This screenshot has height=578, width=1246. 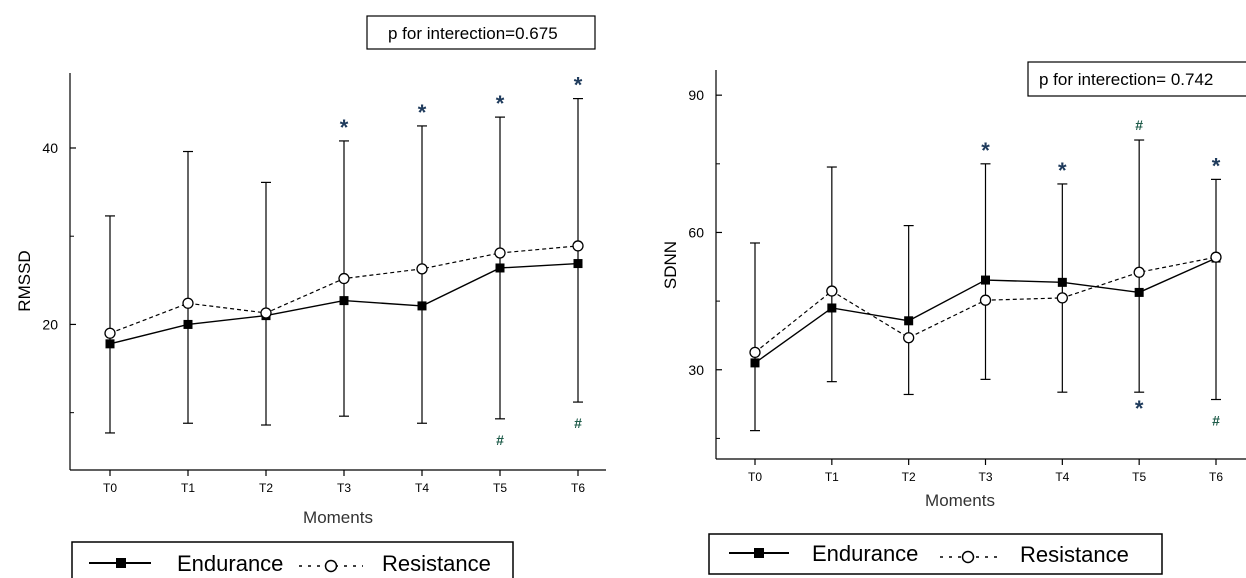 What do you see at coordinates (670, 265) in the screenshot?
I see `y-axis-title: SDNN` at bounding box center [670, 265].